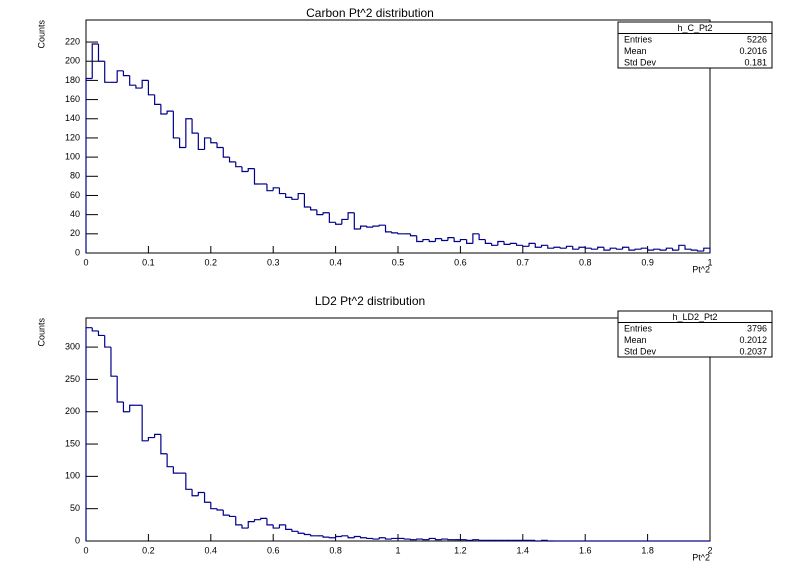 This screenshot has height=576, width=798. I want to click on x-tick-label: 0.3, so click(273, 262).